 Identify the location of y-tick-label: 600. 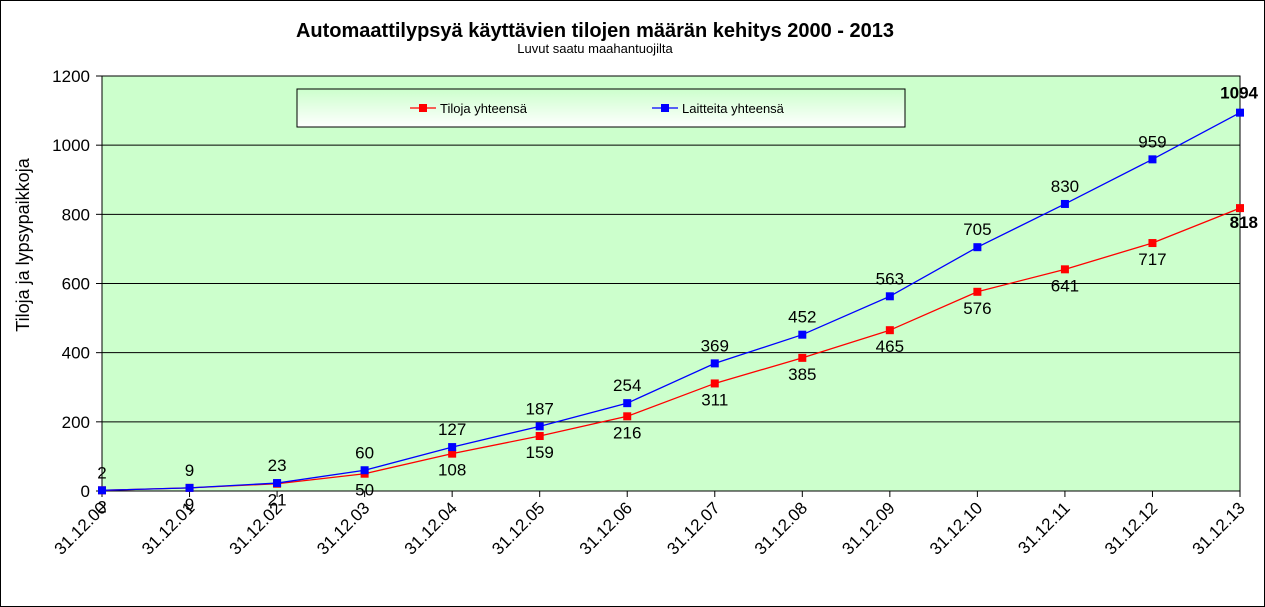
(76, 284).